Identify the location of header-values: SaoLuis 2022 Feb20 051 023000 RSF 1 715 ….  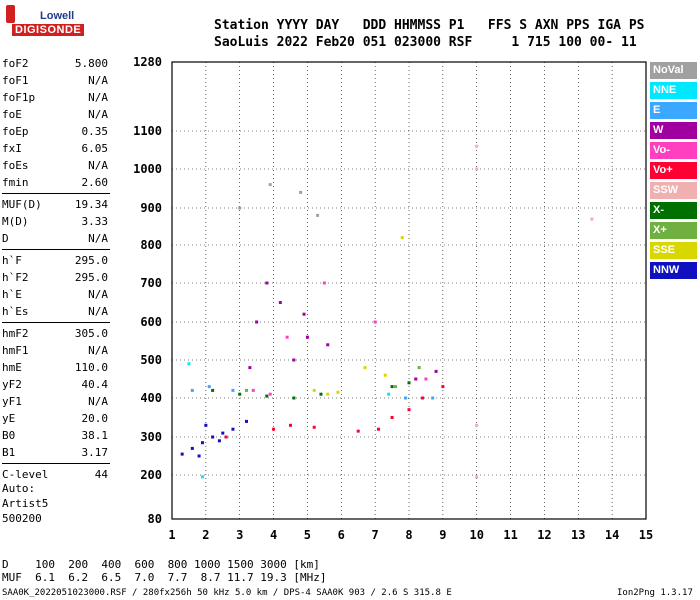
(425, 42).